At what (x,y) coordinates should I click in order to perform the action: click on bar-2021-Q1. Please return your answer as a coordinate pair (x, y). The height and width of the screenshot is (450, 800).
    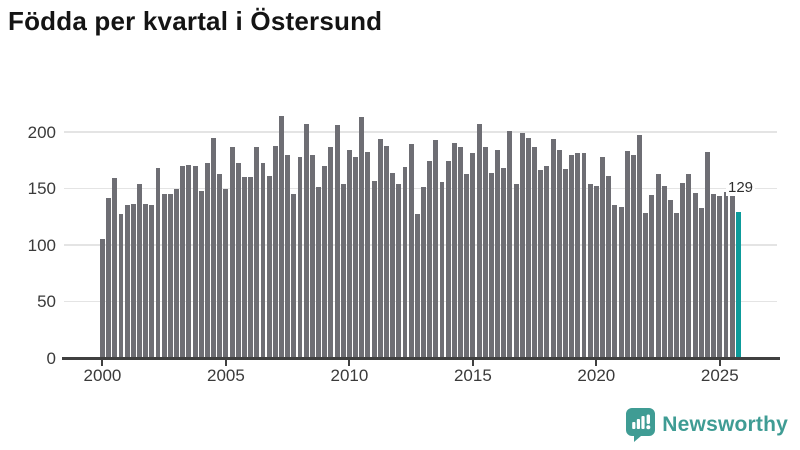
    Looking at the image, I should click on (621, 282).